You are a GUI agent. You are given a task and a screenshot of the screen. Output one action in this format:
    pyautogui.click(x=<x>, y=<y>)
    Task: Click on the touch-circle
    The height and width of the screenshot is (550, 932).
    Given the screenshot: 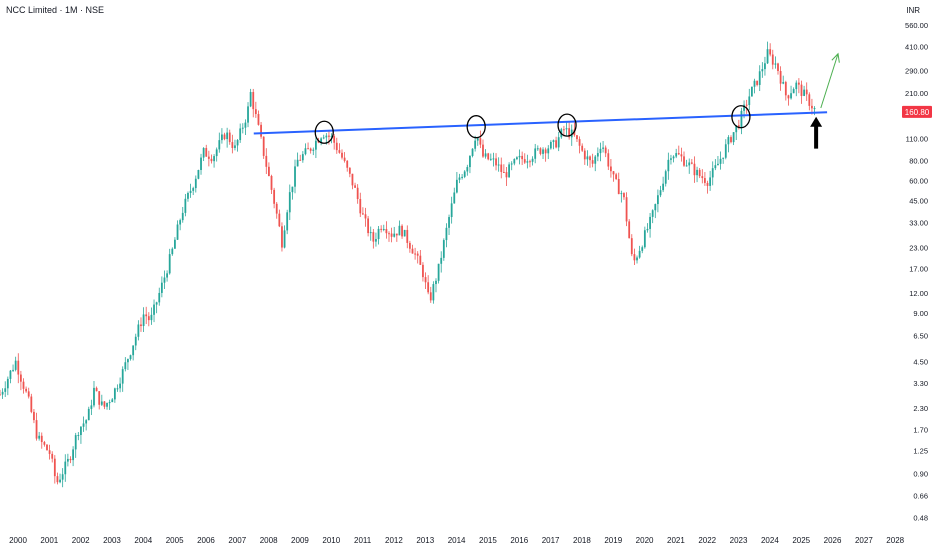 What is the action you would take?
    pyautogui.click(x=741, y=117)
    